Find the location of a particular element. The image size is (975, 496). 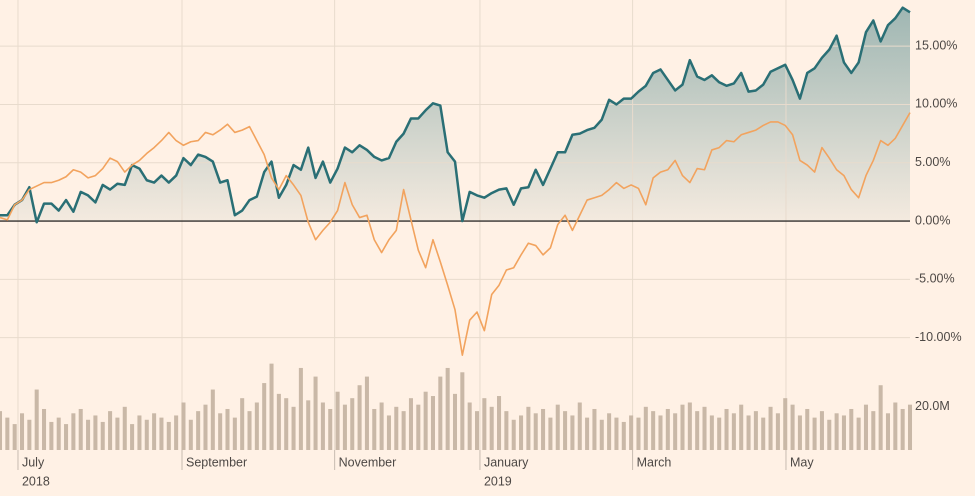

y-tick-label: -10.00% is located at coordinates (938, 337).